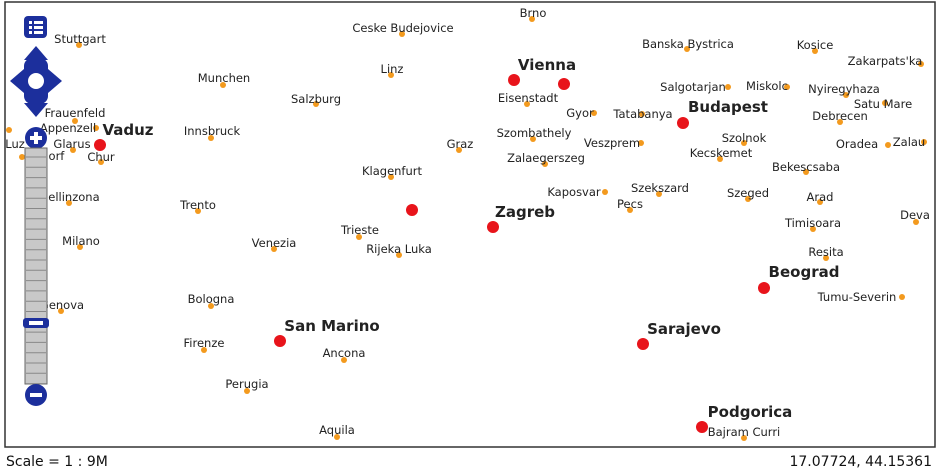 This screenshot has height=473, width=941. I want to click on capital-label: Beograd, so click(804, 272).